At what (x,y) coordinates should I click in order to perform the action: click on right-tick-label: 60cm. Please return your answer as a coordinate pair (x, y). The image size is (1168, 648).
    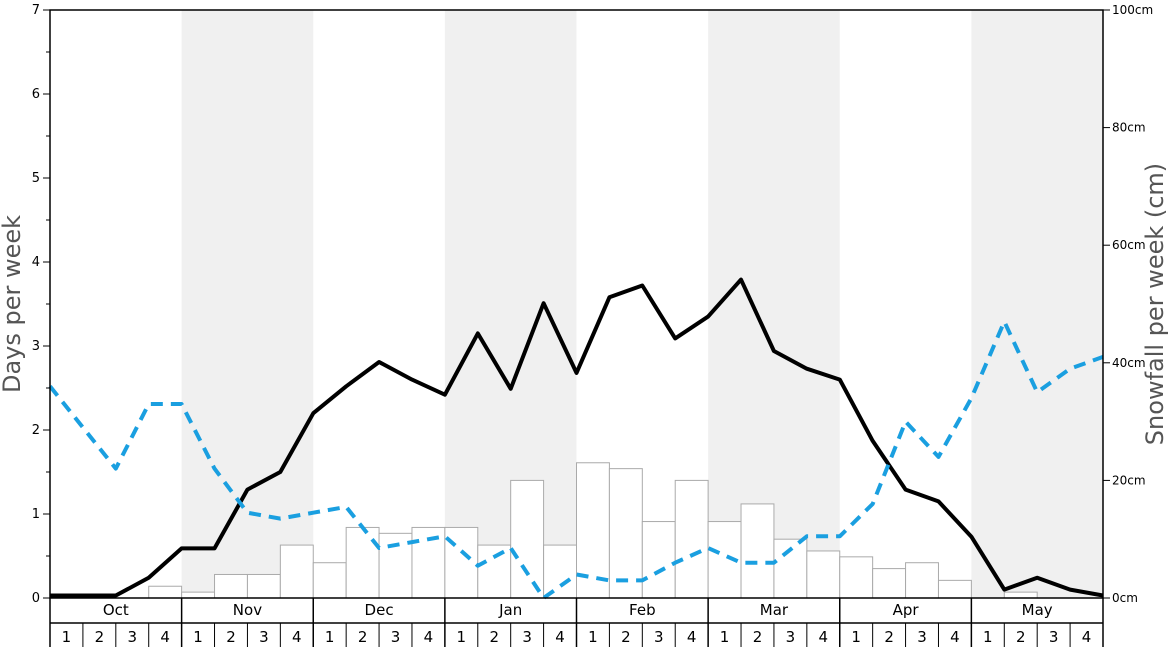
    Looking at the image, I should click on (1129, 245).